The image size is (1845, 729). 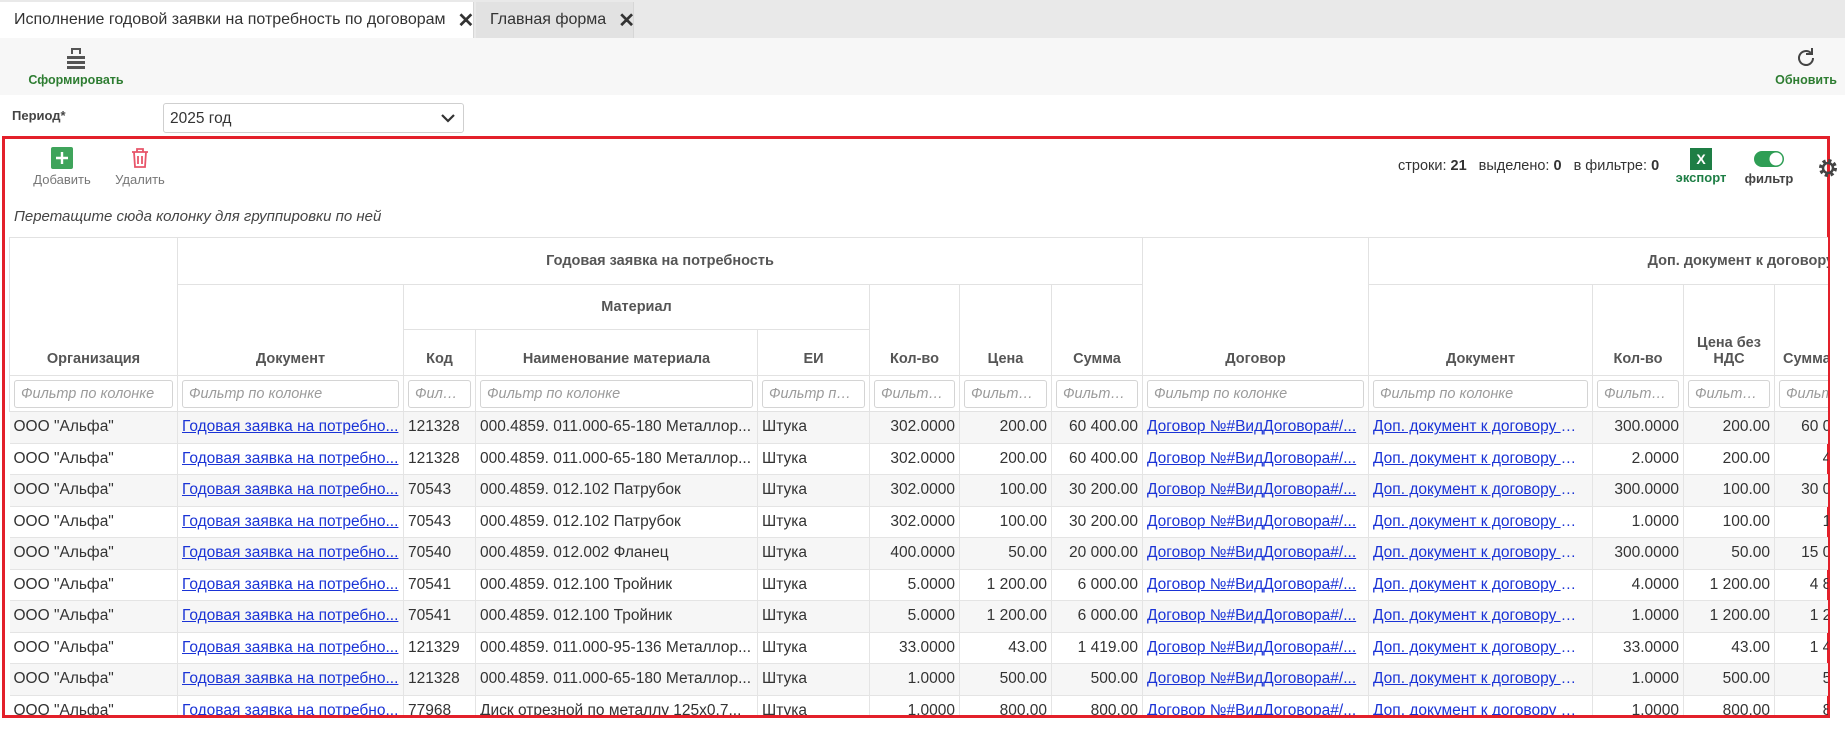 What do you see at coordinates (813, 352) in the screenshot?
I see `column-header: ЕИ` at bounding box center [813, 352].